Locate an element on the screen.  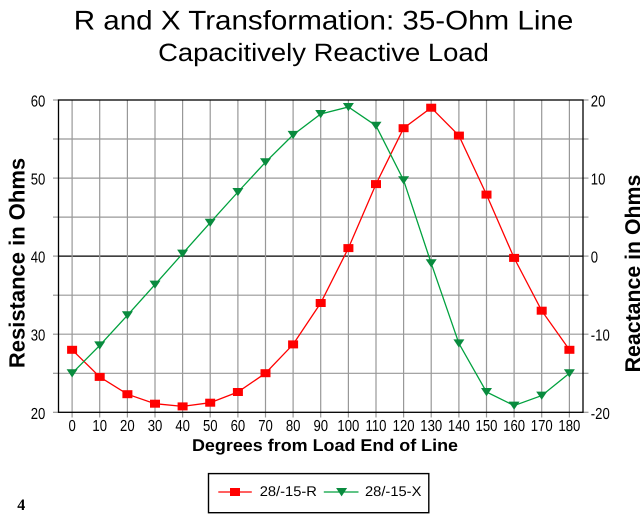
svg-text: 4 is located at coordinates (21, 505).